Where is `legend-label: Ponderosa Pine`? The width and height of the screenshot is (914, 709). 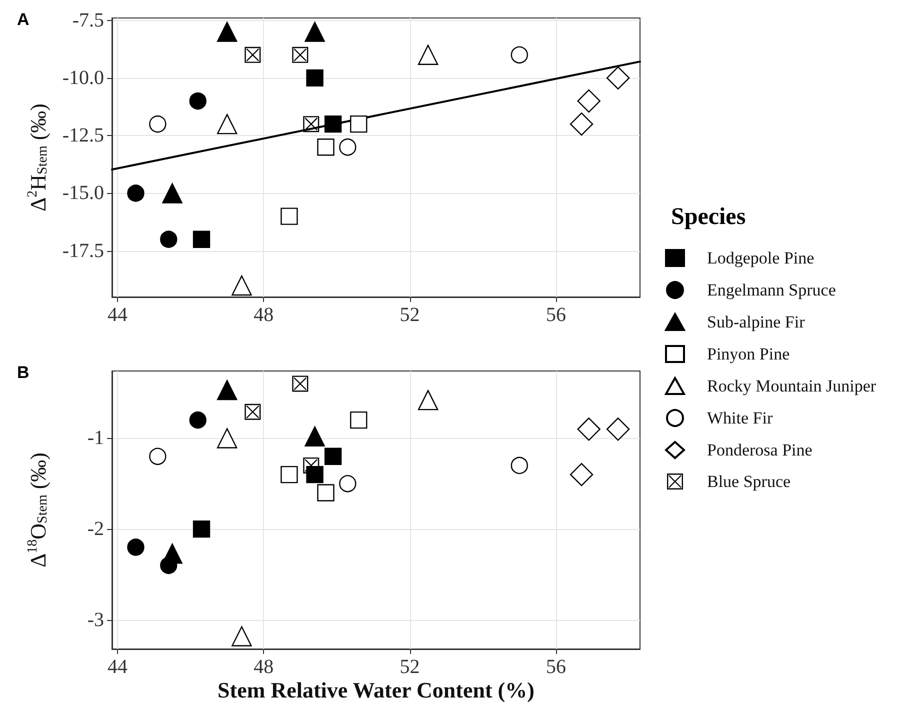
legend-label: Ponderosa Pine is located at coordinates (759, 450).